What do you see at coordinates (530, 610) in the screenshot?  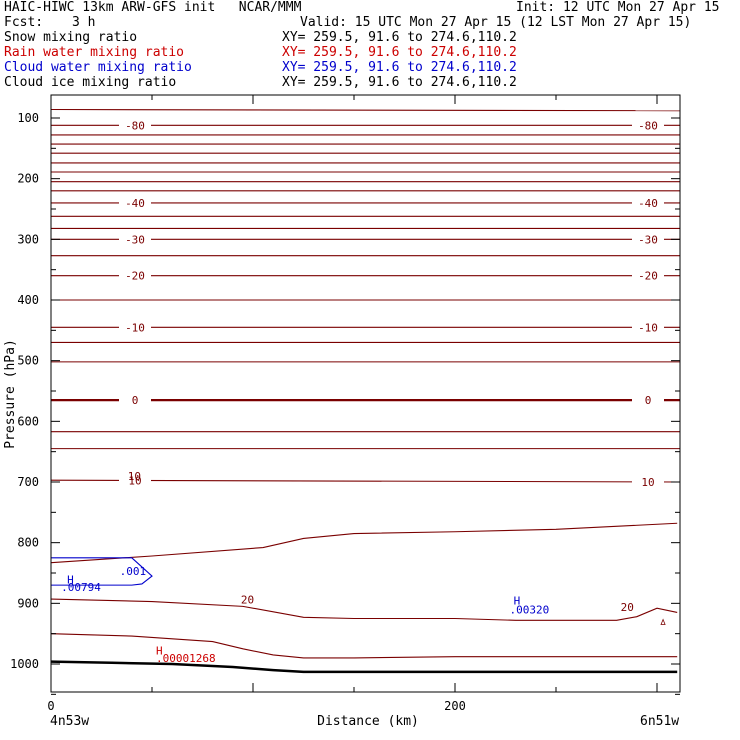 I see `contour-annotation: .00320` at bounding box center [530, 610].